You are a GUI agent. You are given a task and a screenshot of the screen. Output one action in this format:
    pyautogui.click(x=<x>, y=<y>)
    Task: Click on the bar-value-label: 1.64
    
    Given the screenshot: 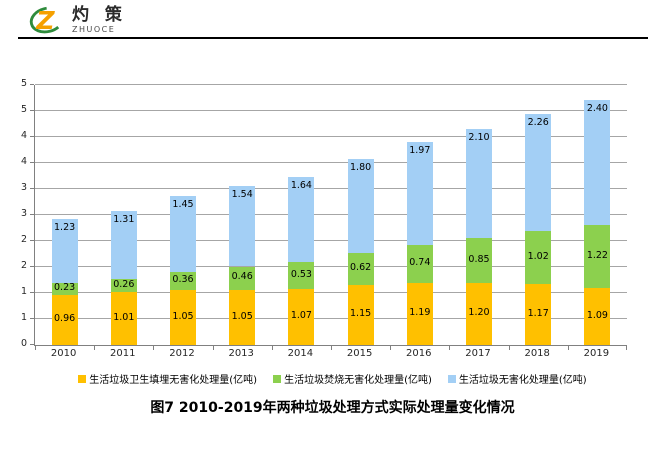 What is the action you would take?
    pyautogui.click(x=301, y=185)
    